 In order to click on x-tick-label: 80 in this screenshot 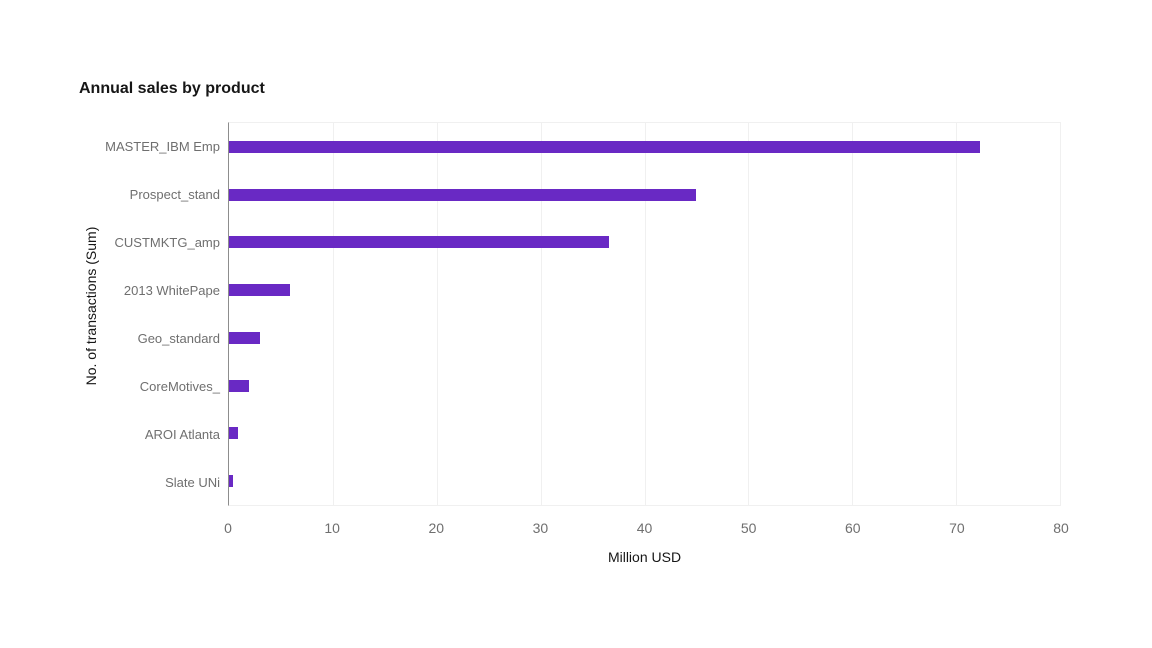, I will do `click(1061, 528)`.